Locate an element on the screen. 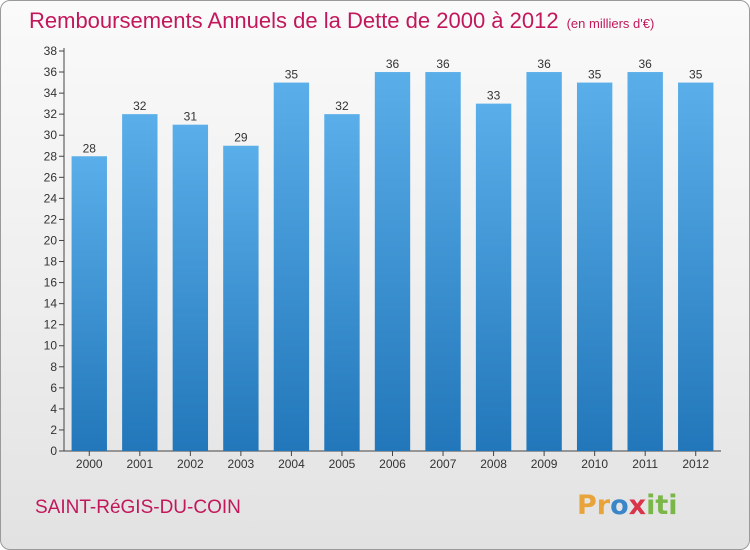  x-tick-label-2000: 2000 is located at coordinates (89, 464).